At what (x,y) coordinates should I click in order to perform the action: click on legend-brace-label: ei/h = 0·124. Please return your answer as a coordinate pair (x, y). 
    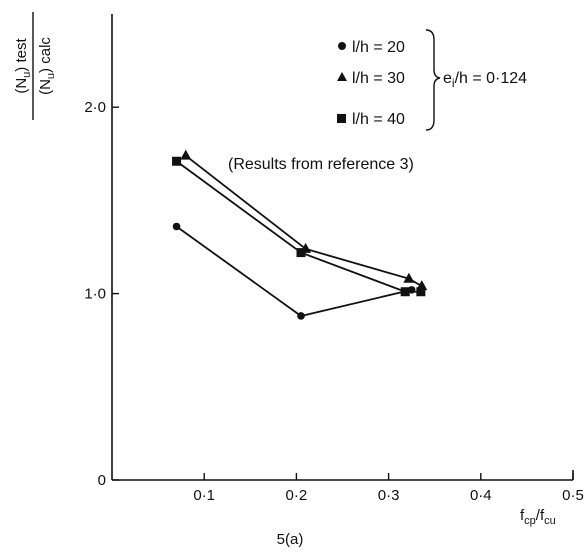
    Looking at the image, I should click on (485, 80).